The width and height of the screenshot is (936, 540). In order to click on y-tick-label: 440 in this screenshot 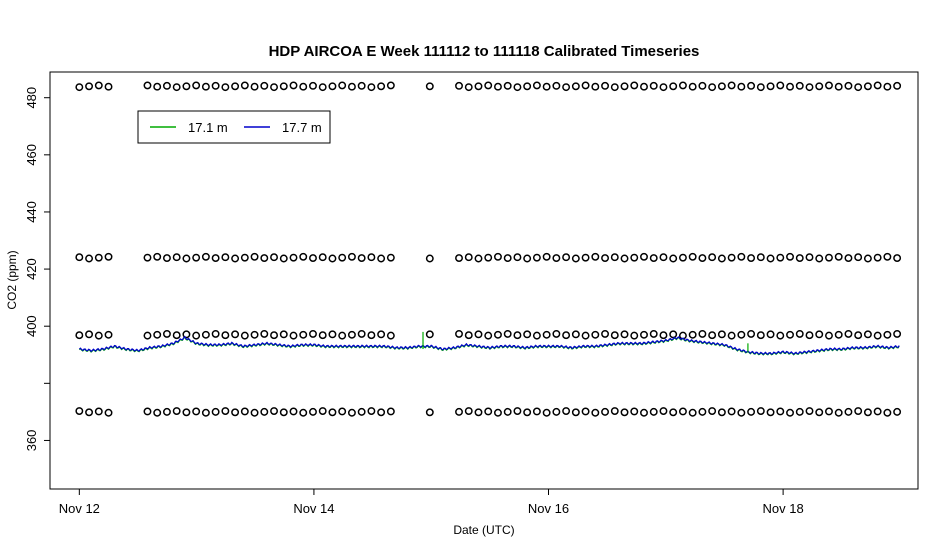, I will do `click(31, 212)`.